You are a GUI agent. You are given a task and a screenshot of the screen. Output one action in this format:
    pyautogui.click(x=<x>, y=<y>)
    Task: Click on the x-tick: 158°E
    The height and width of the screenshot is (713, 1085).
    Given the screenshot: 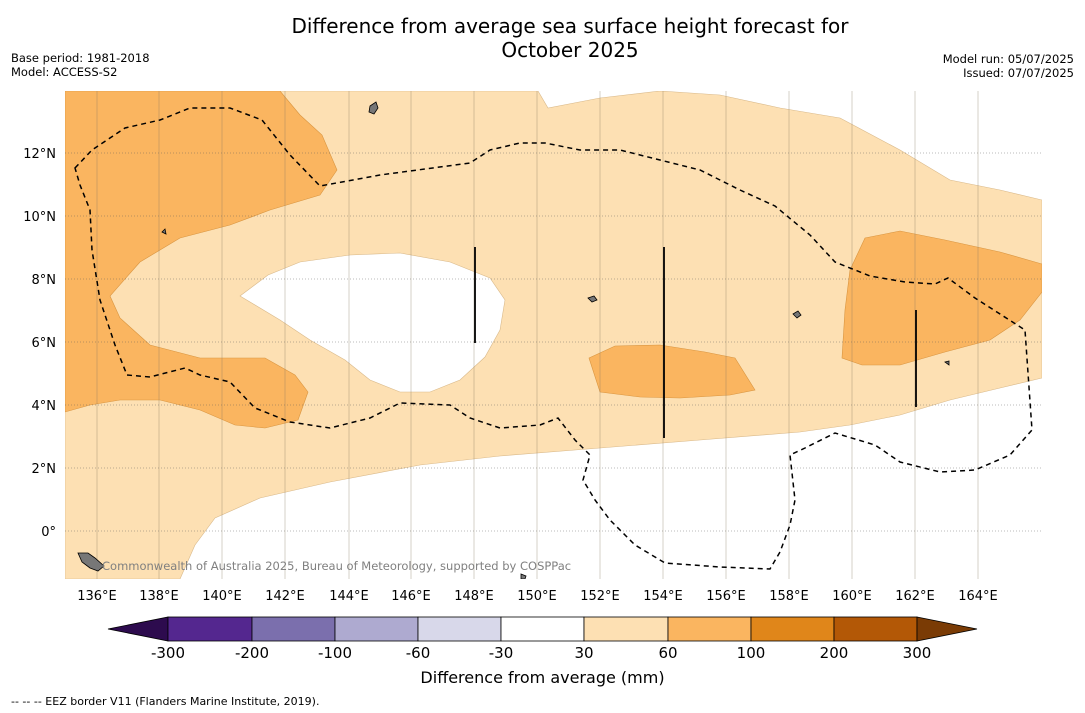 What is the action you would take?
    pyautogui.click(x=789, y=596)
    